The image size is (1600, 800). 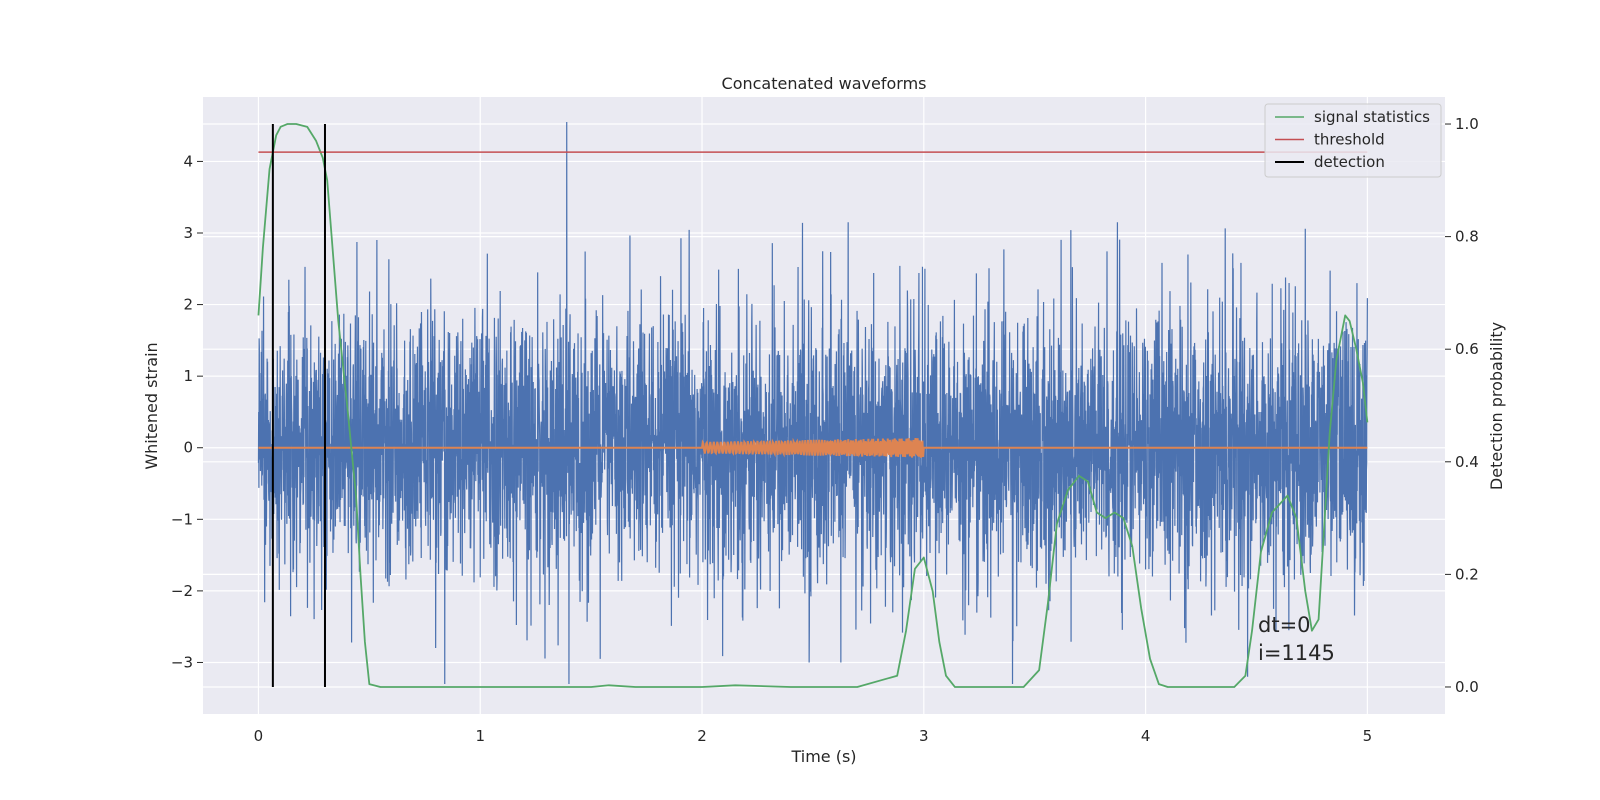 What do you see at coordinates (1467, 462) in the screenshot?
I see `y2-tick-label: 0.4` at bounding box center [1467, 462].